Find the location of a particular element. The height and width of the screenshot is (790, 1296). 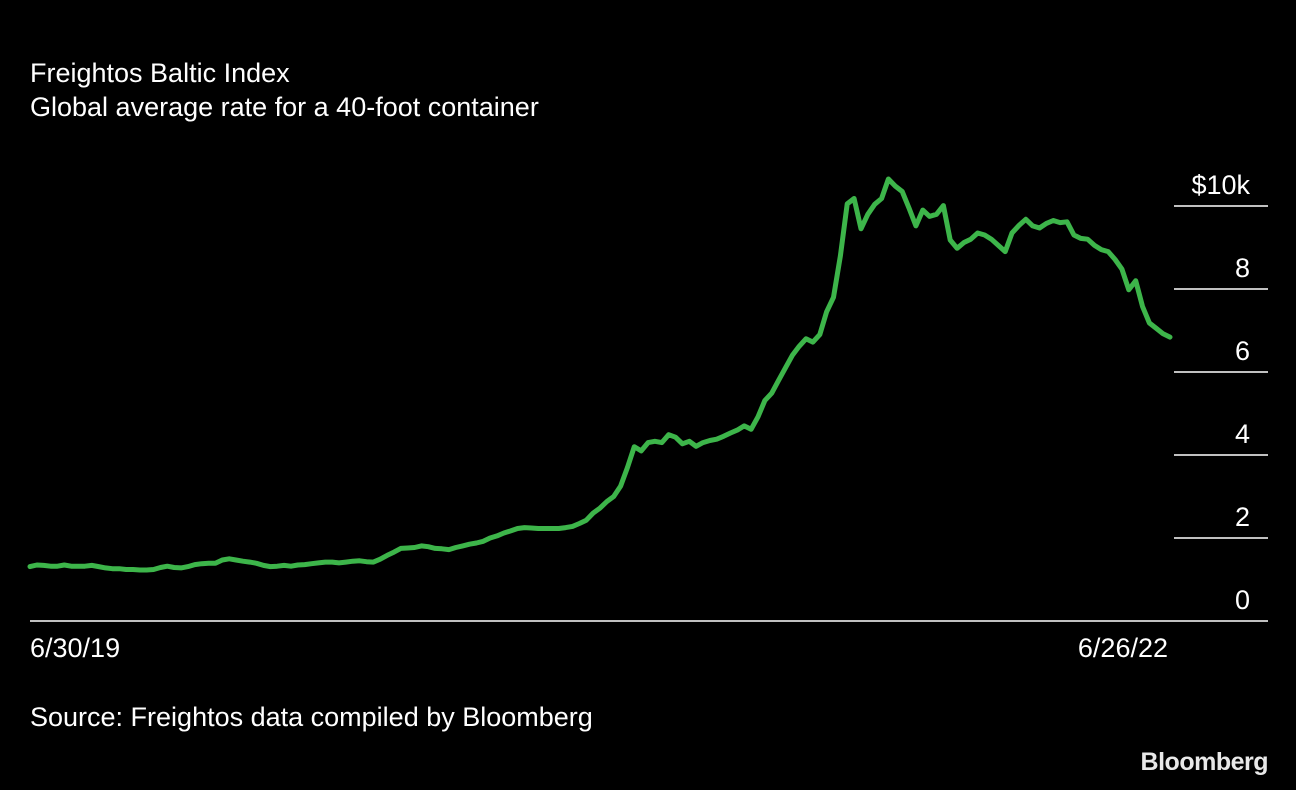

gridlines is located at coordinates (1221, 372).